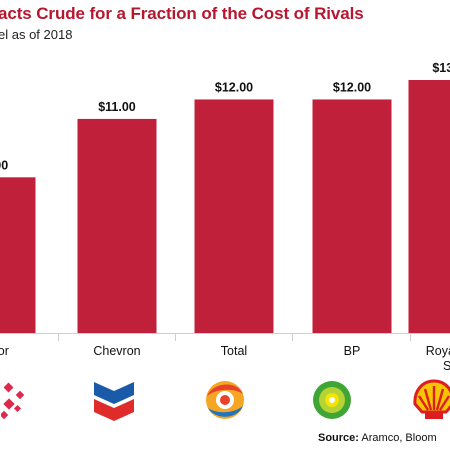 This screenshot has width=450, height=450. Describe the element at coordinates (4, 165) in the screenshot. I see `bar-value-label: 8.00` at that location.